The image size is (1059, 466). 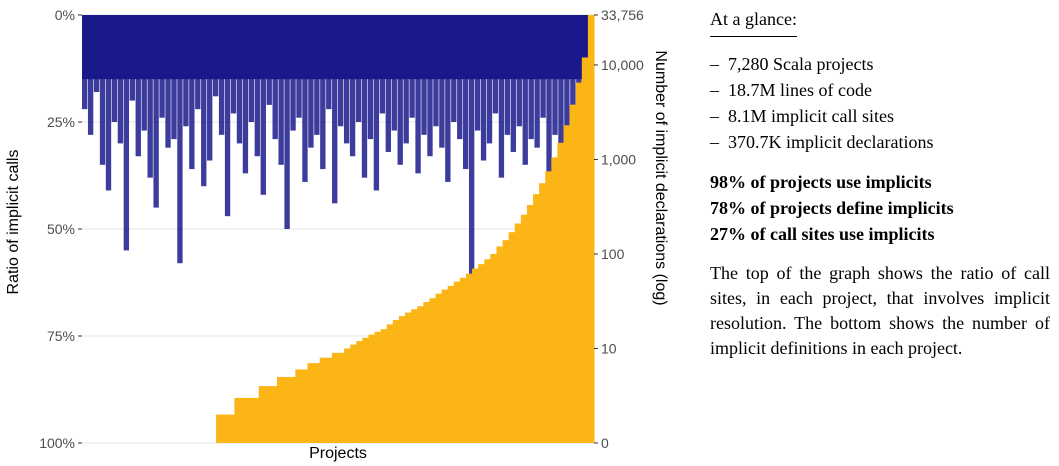 I want to click on stat-text: 370.7K implicit declarations, so click(x=831, y=142).